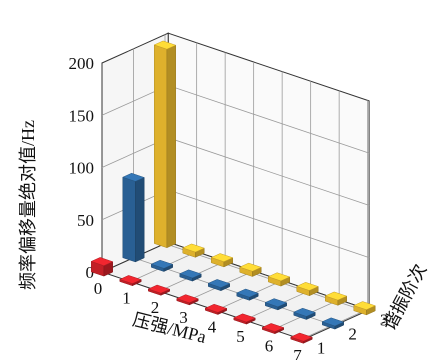 This screenshot has width=443, height=360. Describe the element at coordinates (126, 298) in the screenshot. I see `x-tick-label: 1` at that location.